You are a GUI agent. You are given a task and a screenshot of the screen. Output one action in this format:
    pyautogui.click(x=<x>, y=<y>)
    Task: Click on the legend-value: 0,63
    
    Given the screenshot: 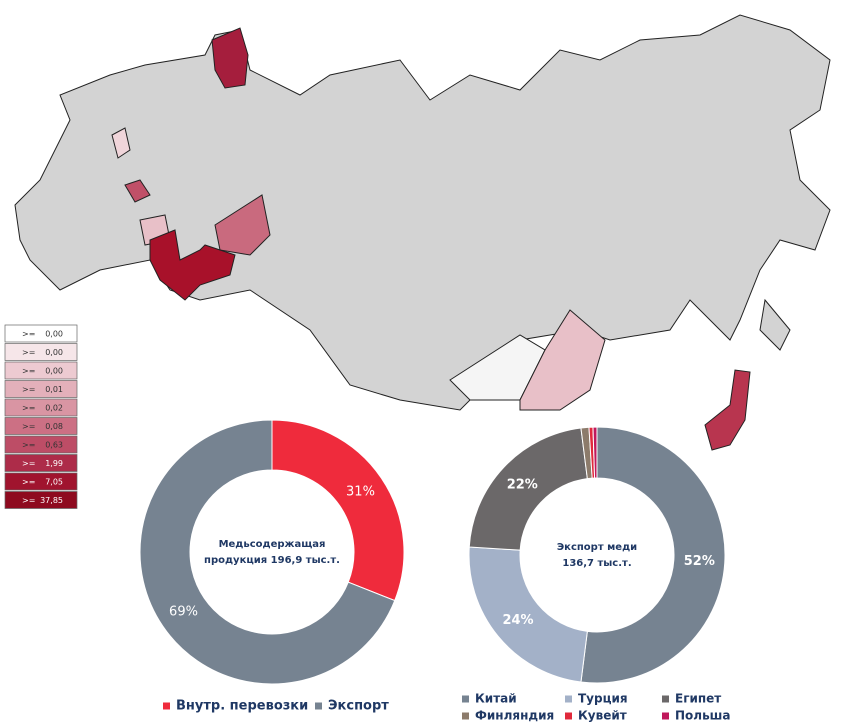 What is the action you would take?
    pyautogui.click(x=54, y=445)
    